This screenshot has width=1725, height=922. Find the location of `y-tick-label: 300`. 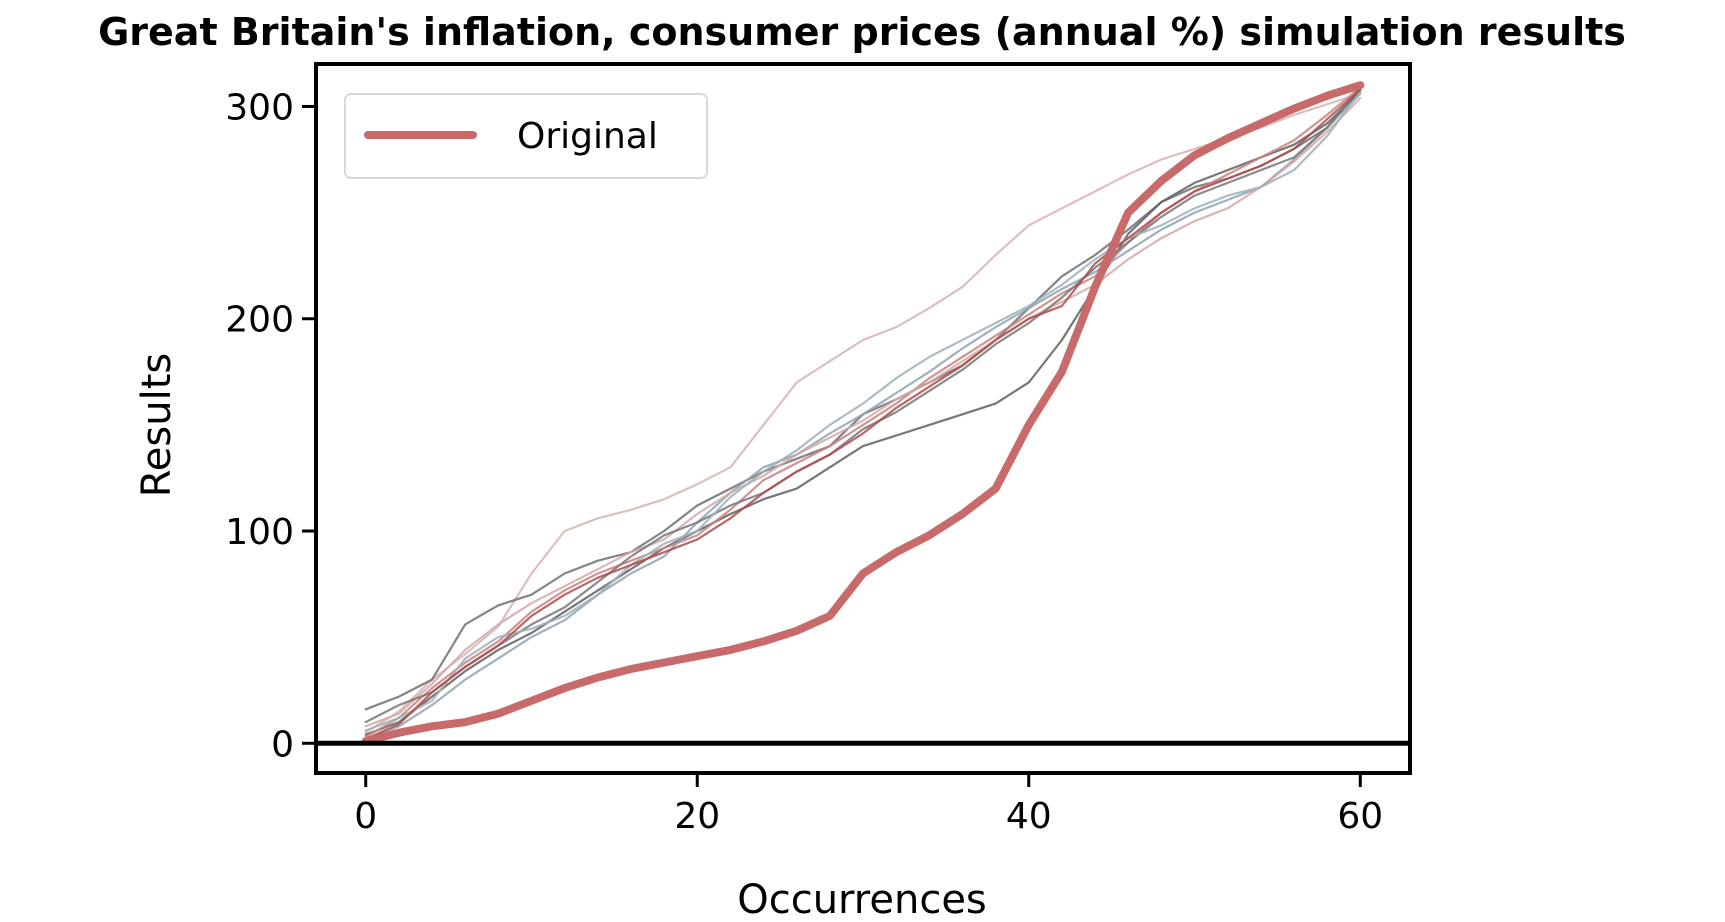

y-tick-label: 300 is located at coordinates (259, 107).